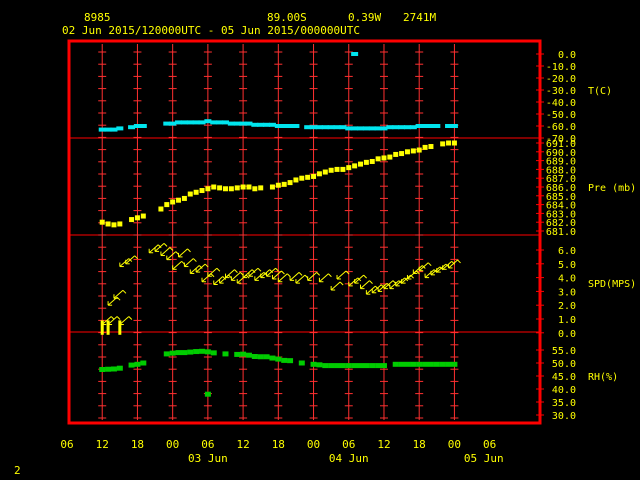  What do you see at coordinates (561, 67) in the screenshot?
I see `y-tick-label: -10.0` at bounding box center [561, 67].